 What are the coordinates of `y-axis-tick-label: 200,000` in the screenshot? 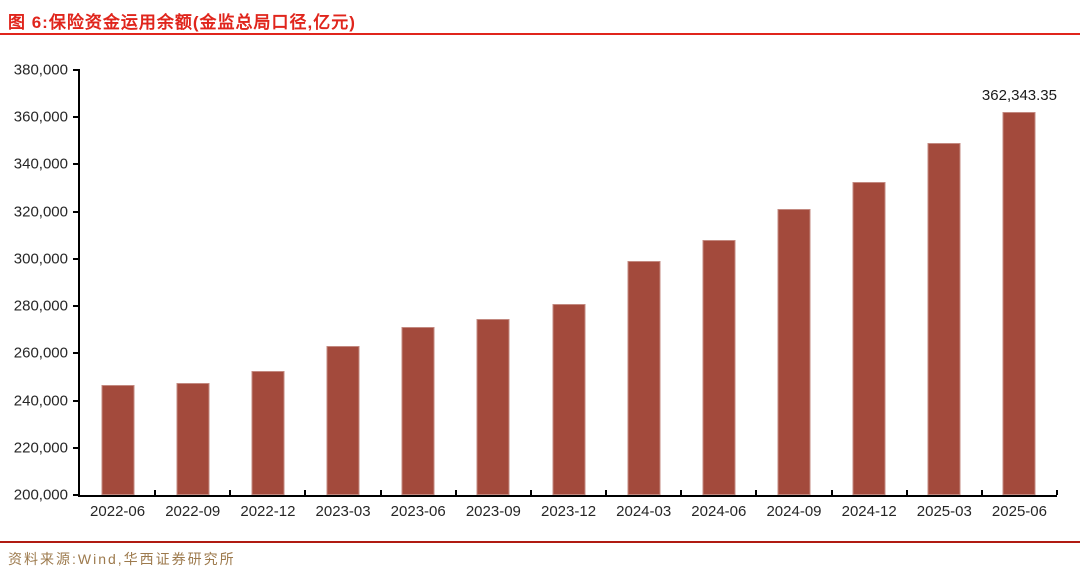 It's located at (40, 495).